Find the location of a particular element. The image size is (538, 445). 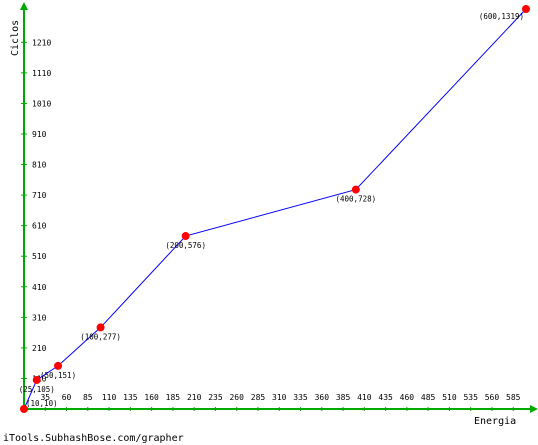

x-tick-label: 510 is located at coordinates (449, 397).